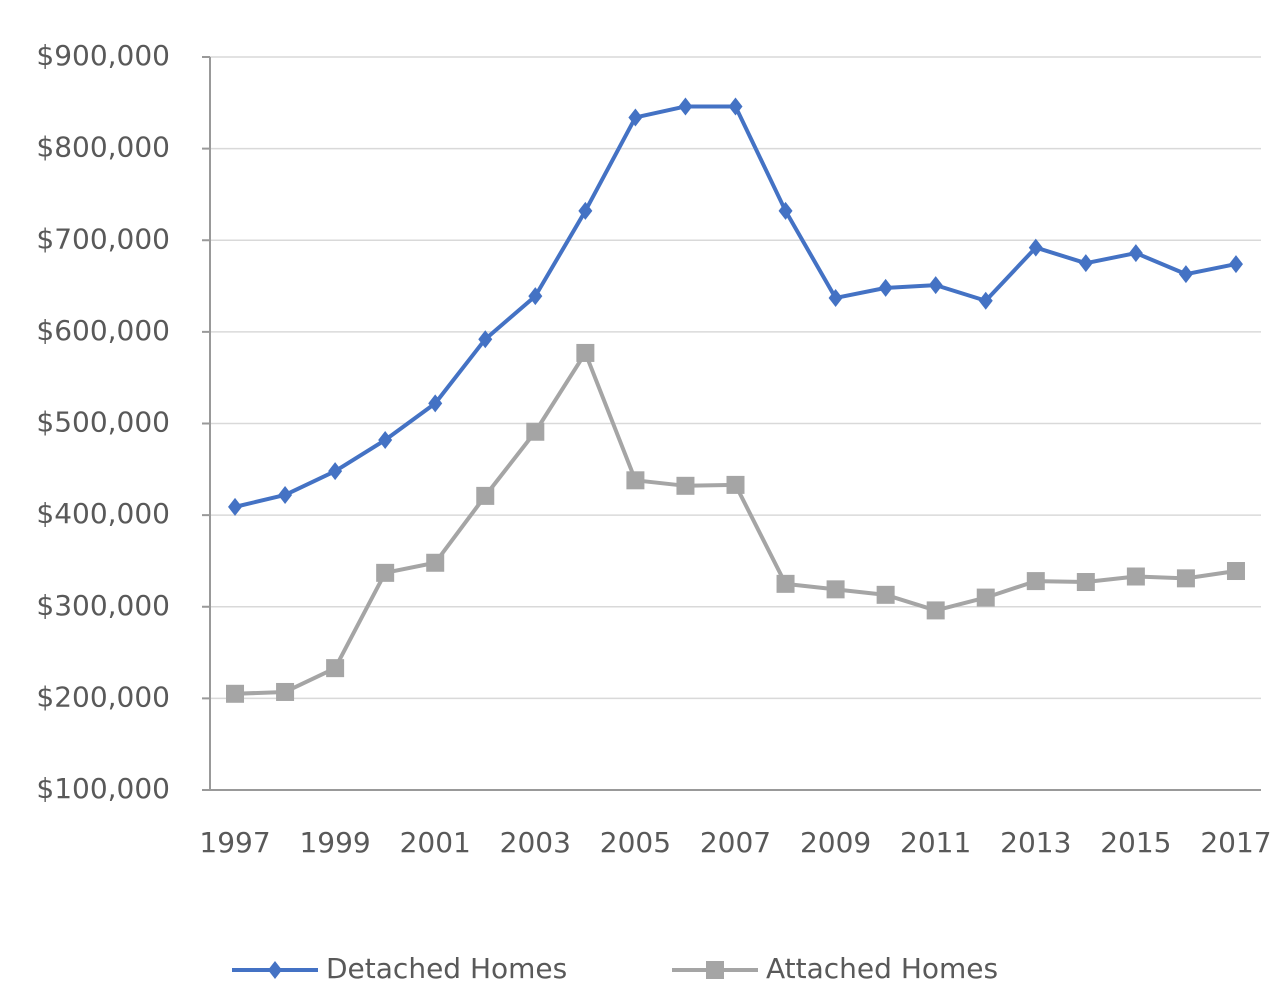 Image resolution: width=1276 pixels, height=986 pixels. What do you see at coordinates (334, 842) in the screenshot?
I see `x-tick-label: 1999` at bounding box center [334, 842].